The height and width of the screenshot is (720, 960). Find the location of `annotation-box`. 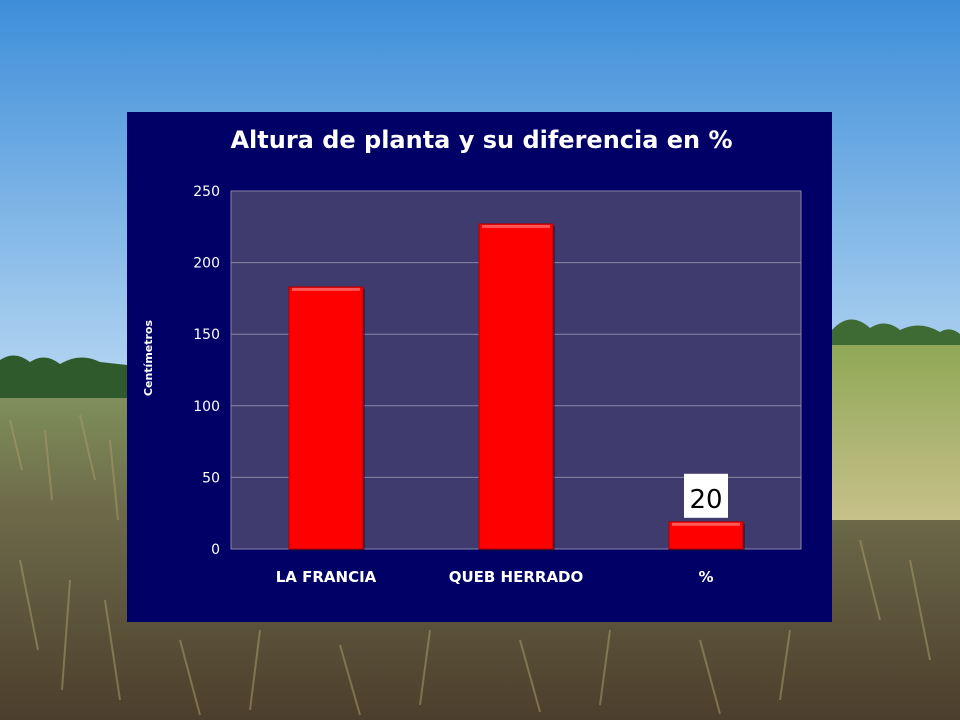

annotation-box is located at coordinates (706, 495).